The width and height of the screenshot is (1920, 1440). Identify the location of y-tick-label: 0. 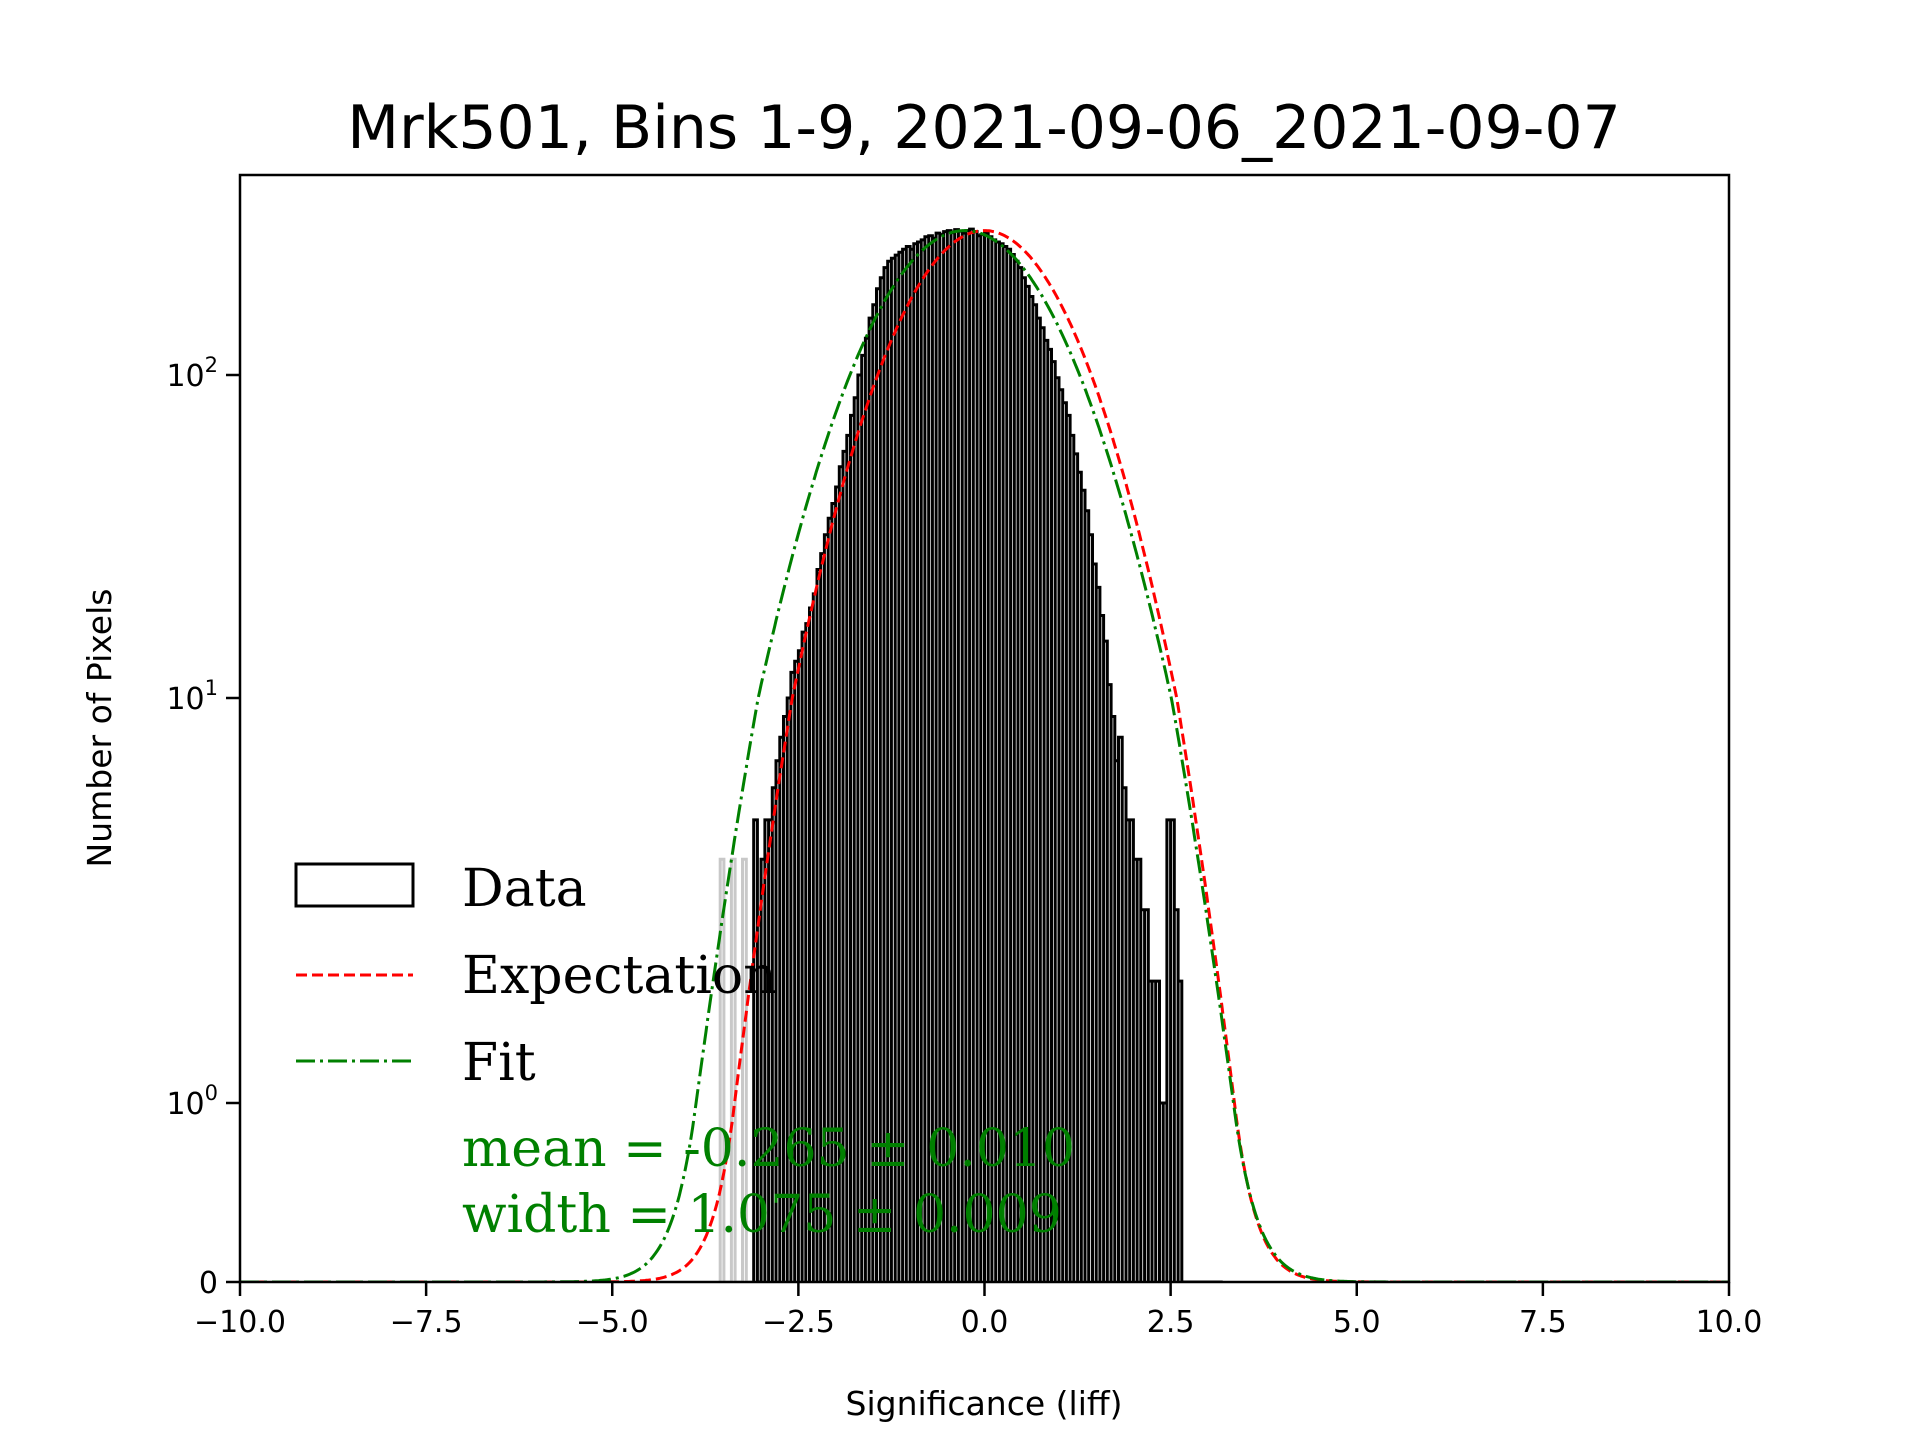
(208, 1283).